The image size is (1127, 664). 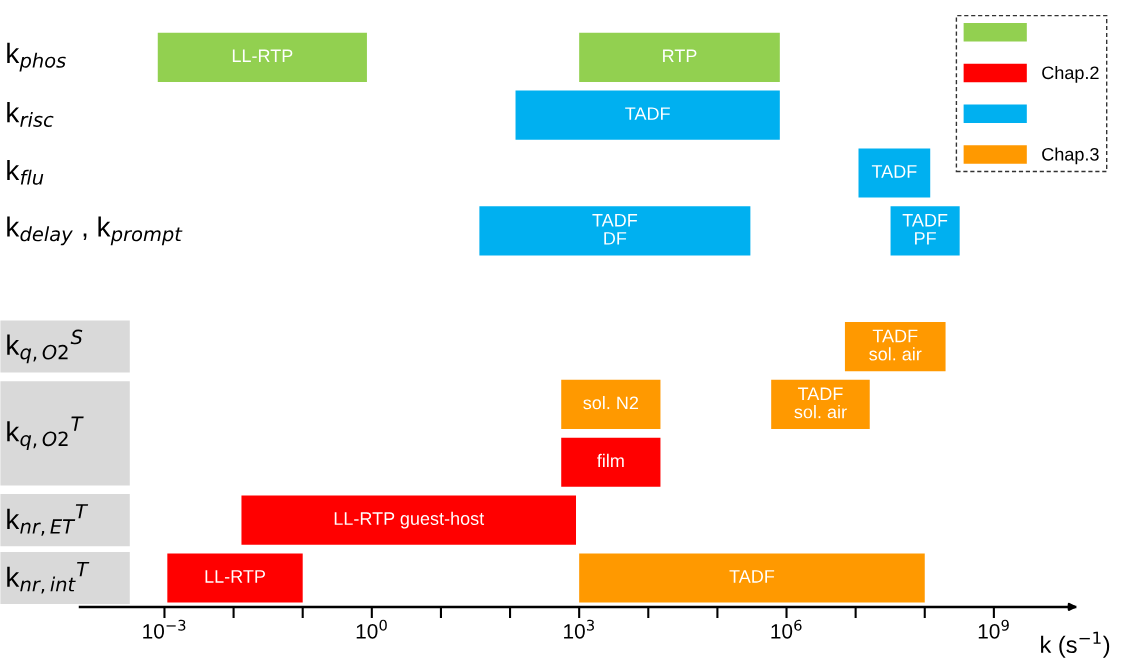 I want to click on x-axis-title: k (s$^{−1}$), so click(x=1075, y=644).